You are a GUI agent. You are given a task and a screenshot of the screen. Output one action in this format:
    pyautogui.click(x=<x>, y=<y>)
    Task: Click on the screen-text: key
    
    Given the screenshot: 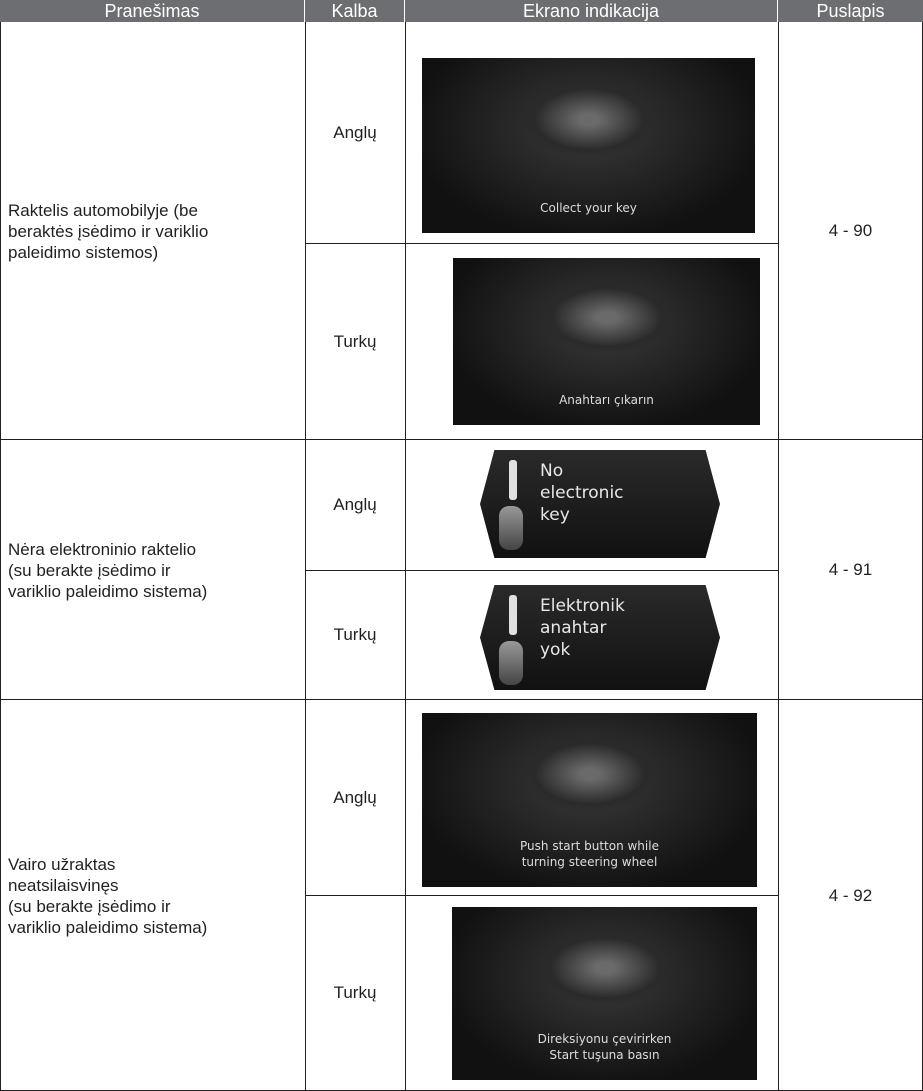 What is the action you would take?
    pyautogui.click(x=555, y=515)
    